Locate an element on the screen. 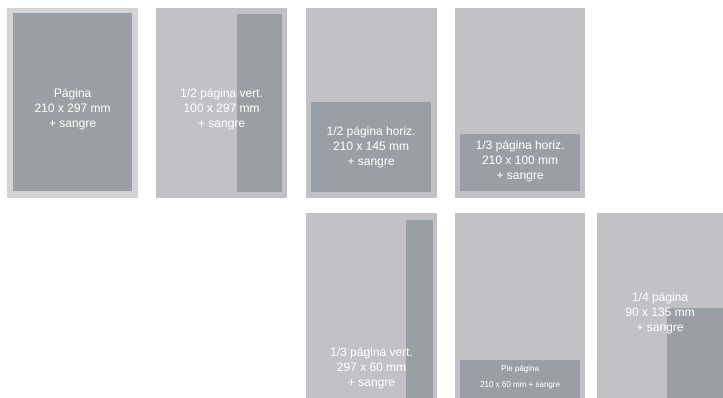  format-name: Pie página is located at coordinates (520, 368).